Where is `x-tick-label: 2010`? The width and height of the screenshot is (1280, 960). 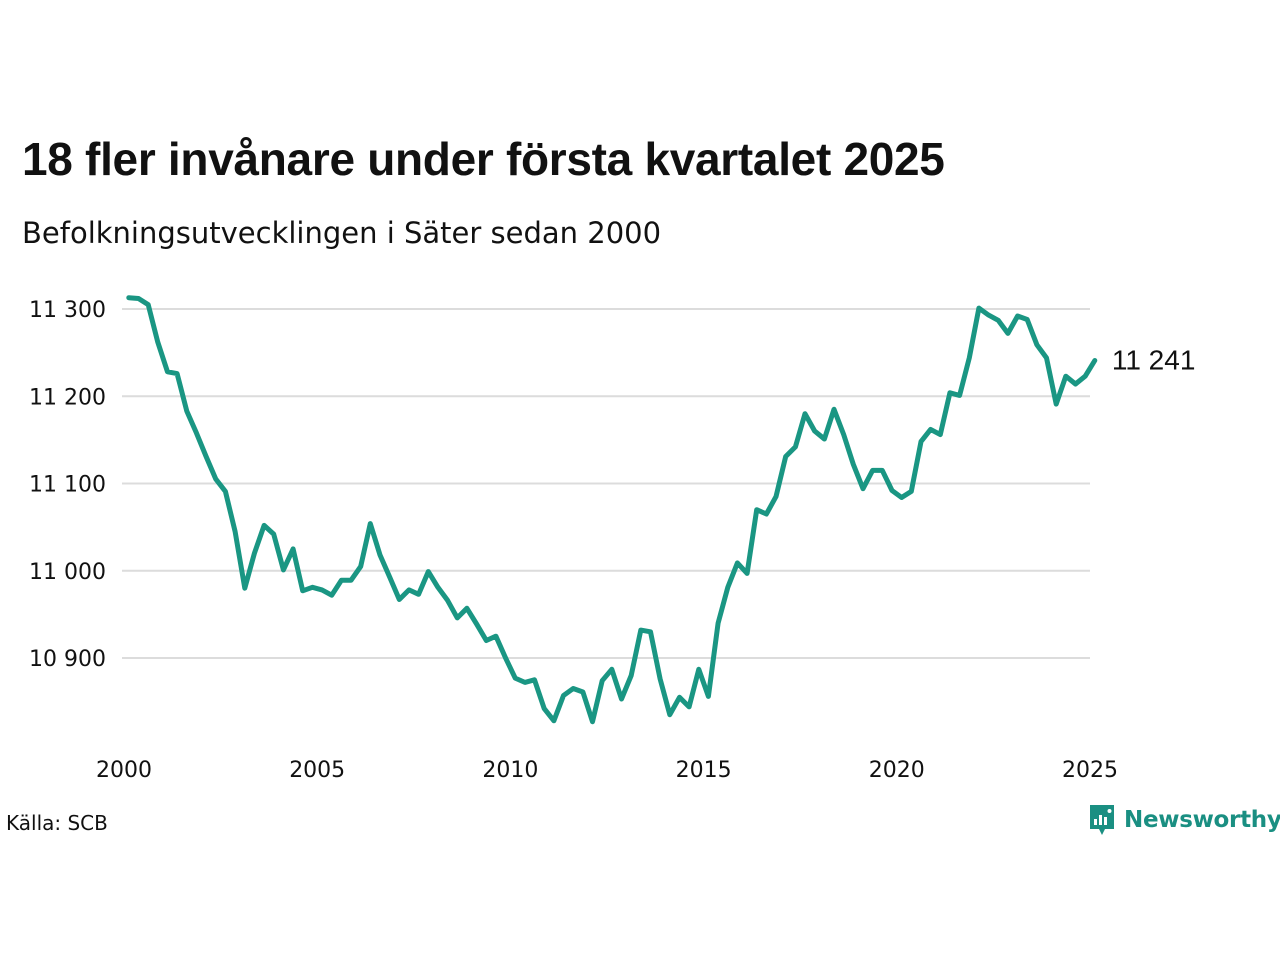 x-tick-label: 2010 is located at coordinates (510, 770).